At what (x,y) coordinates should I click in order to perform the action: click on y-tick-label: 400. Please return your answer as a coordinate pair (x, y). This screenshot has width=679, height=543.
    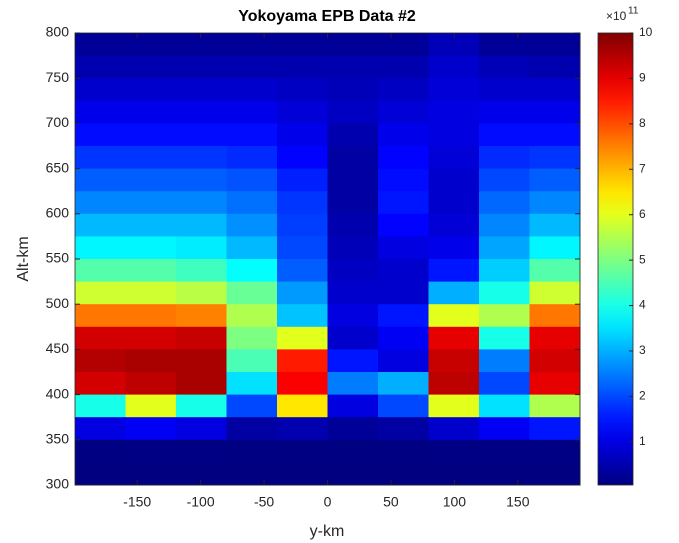
    Looking at the image, I should click on (58, 393).